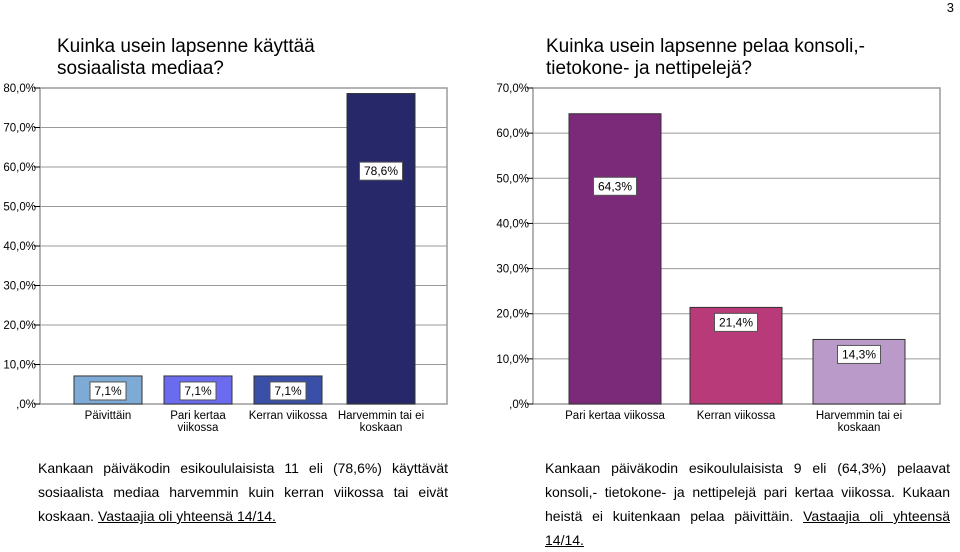 This screenshot has height=552, width=960. I want to click on left-title-line1: Kuinka usein lapsenne käyttää, so click(186, 46).